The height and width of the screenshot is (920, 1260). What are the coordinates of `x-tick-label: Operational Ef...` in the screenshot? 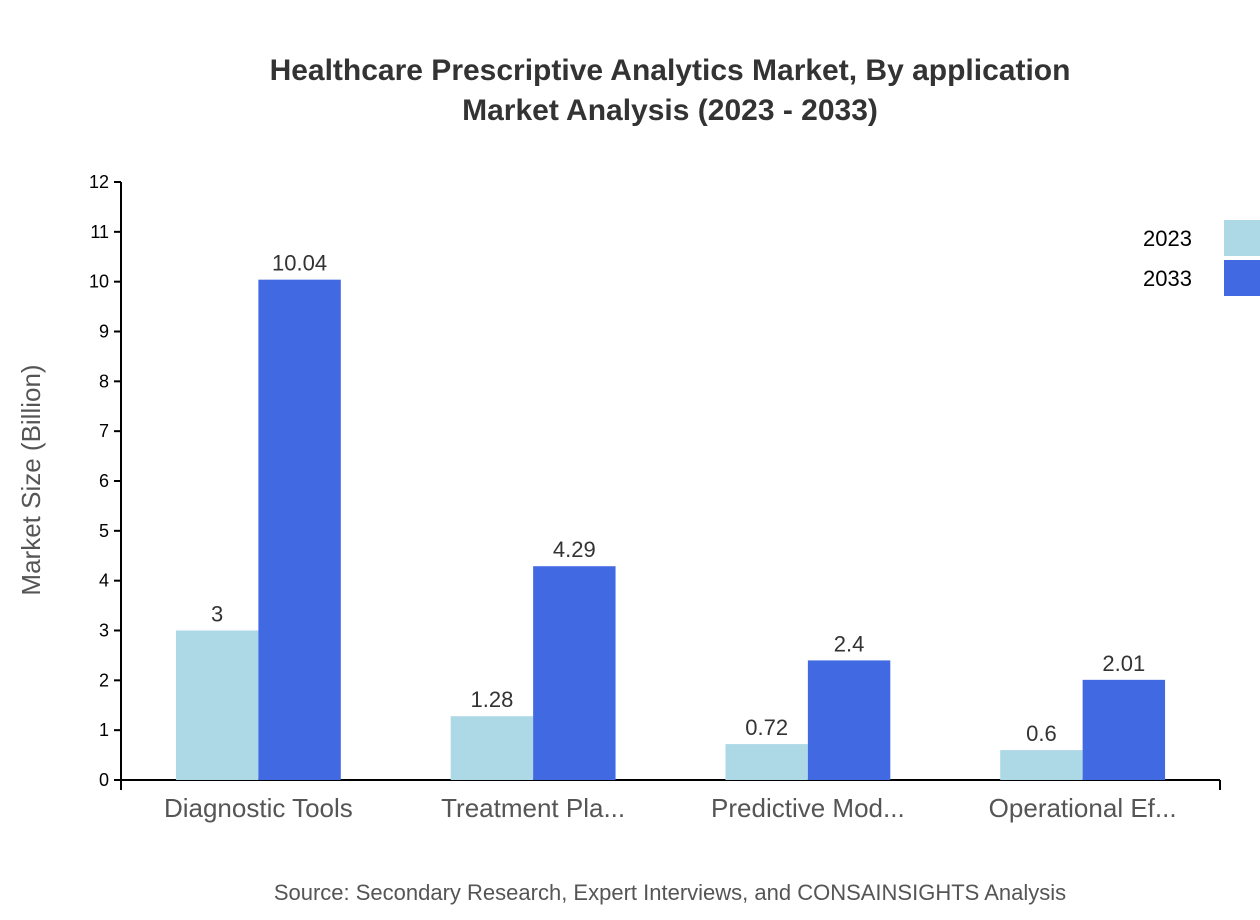 It's located at (1083, 808).